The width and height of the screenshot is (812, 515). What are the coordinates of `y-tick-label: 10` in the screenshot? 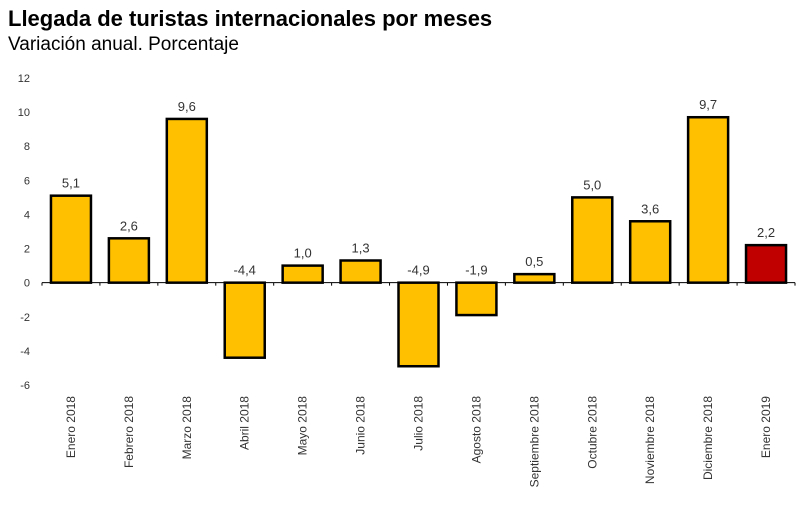 It's located at (24, 113).